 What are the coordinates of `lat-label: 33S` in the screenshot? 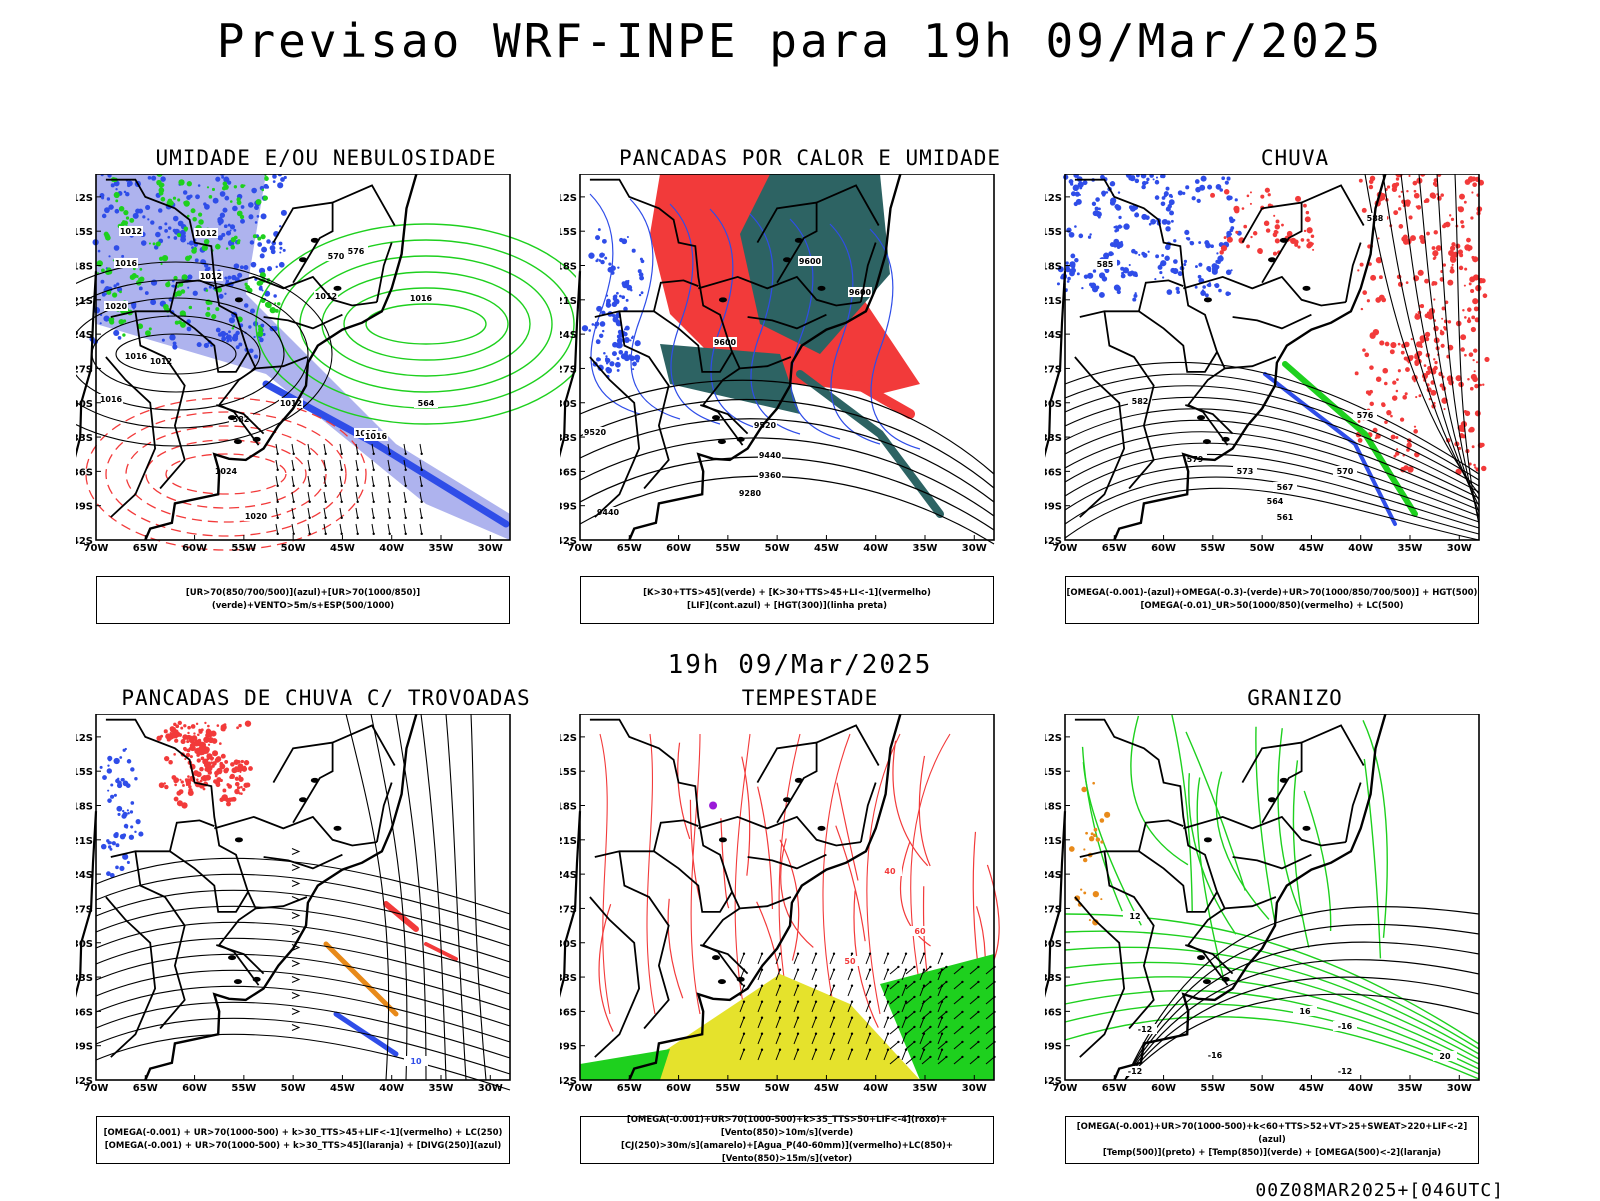 It's located at (568, 978).